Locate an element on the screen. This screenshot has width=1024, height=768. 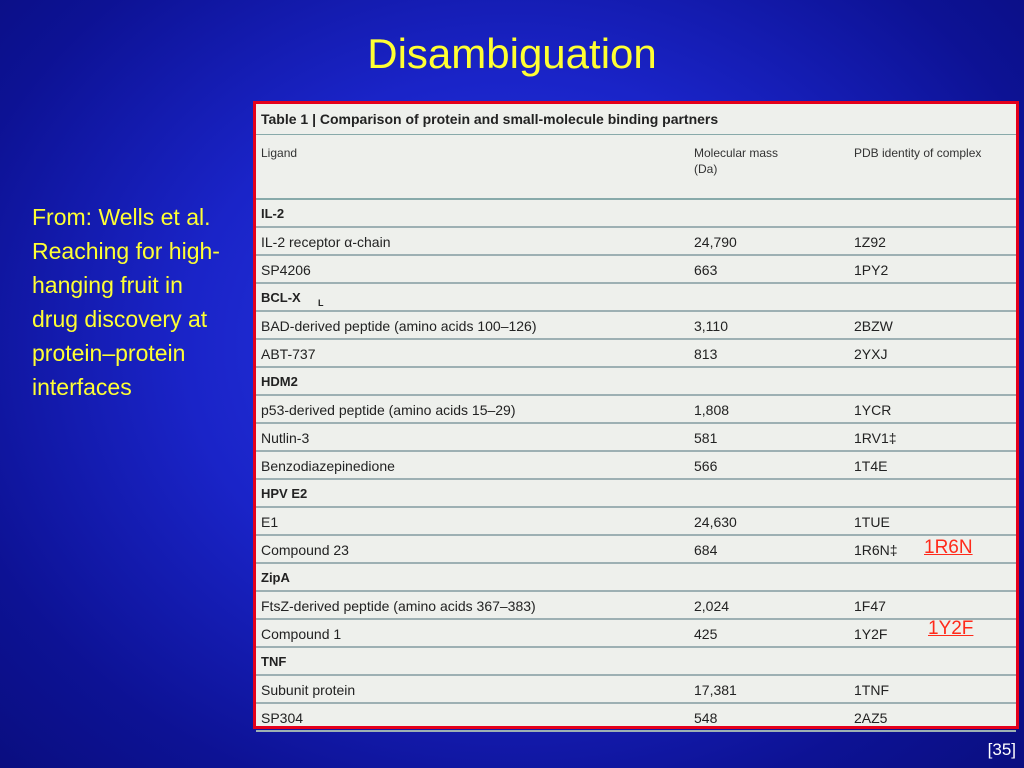
pdb-cell: 2AZ5 is located at coordinates (871, 718).